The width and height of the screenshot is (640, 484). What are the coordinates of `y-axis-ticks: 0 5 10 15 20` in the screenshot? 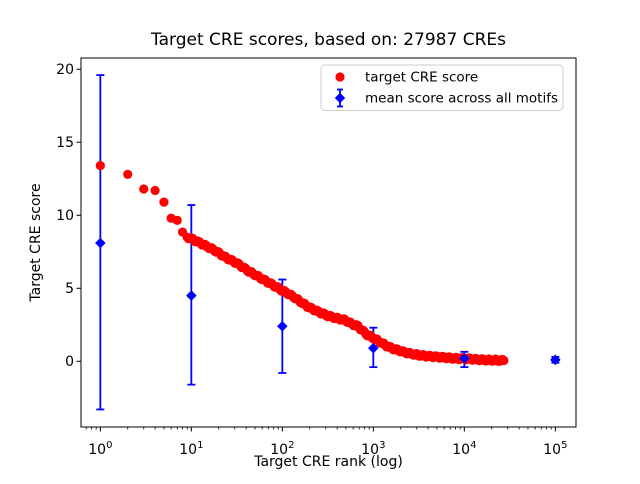 It's located at (68, 216).